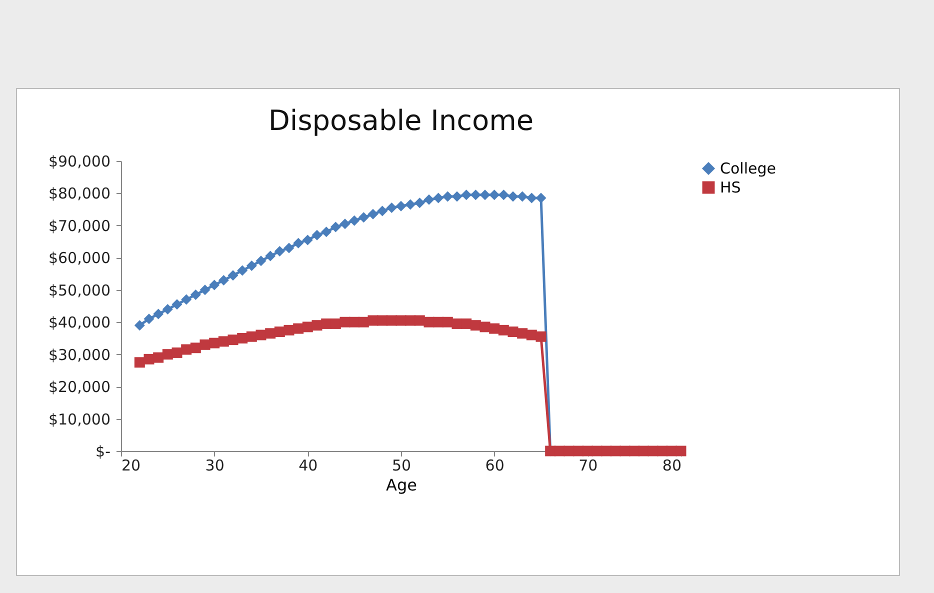  Describe the element at coordinates (79, 323) in the screenshot. I see `y-tick-label: $40,000` at that location.